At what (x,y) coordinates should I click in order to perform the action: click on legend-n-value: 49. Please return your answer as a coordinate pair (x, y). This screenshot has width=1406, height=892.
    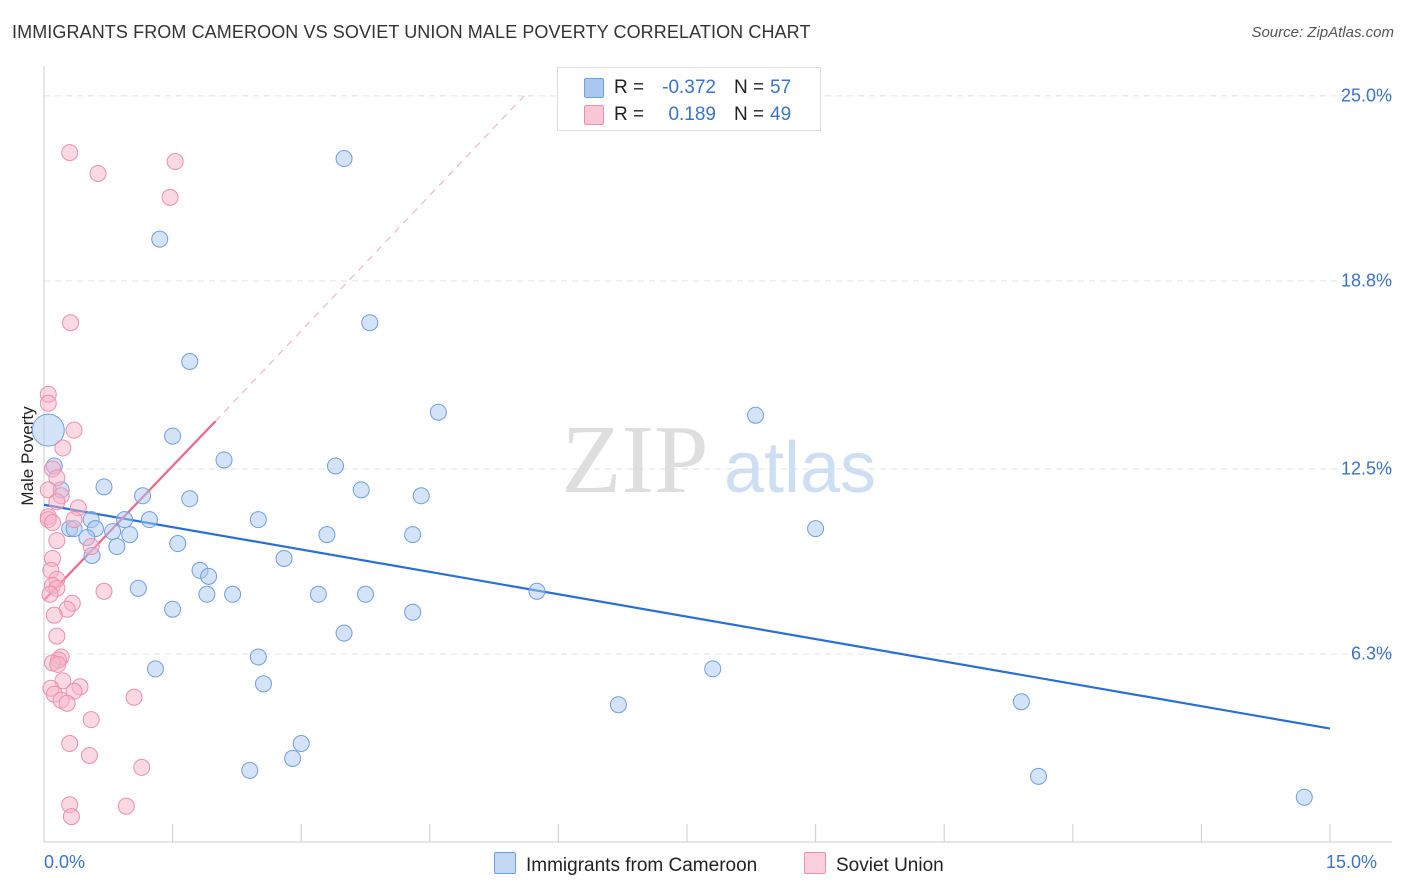
    Looking at the image, I should click on (781, 114).